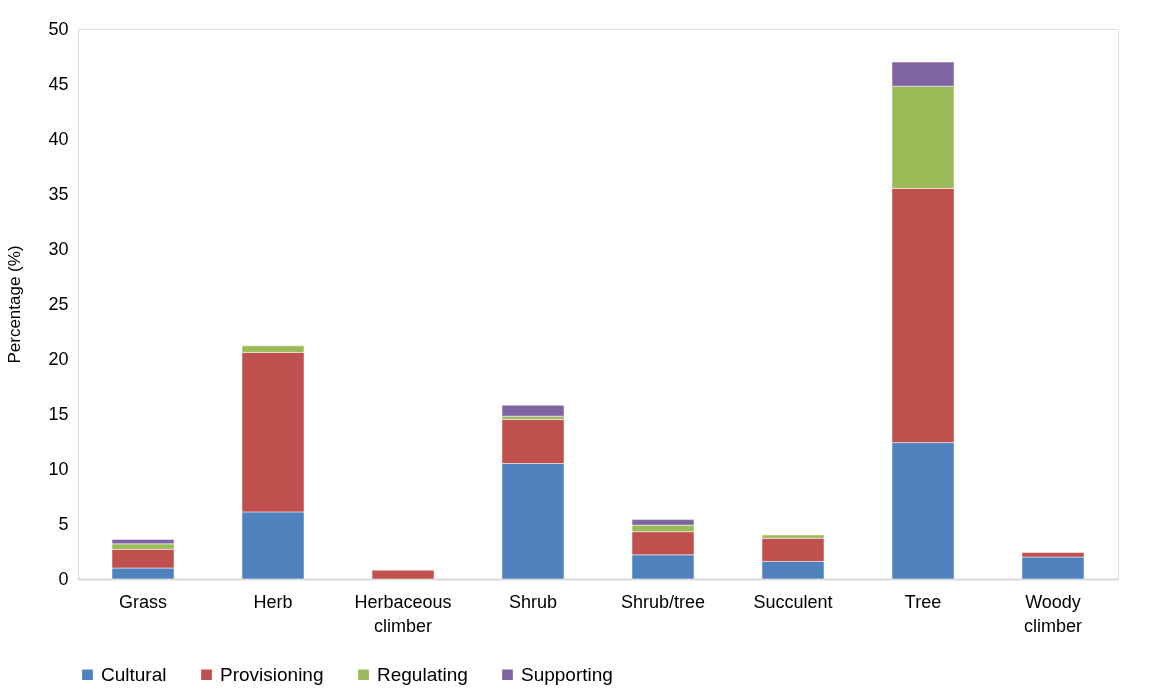 The image size is (1155, 699). I want to click on x-tick-label: Herb, so click(273, 601).